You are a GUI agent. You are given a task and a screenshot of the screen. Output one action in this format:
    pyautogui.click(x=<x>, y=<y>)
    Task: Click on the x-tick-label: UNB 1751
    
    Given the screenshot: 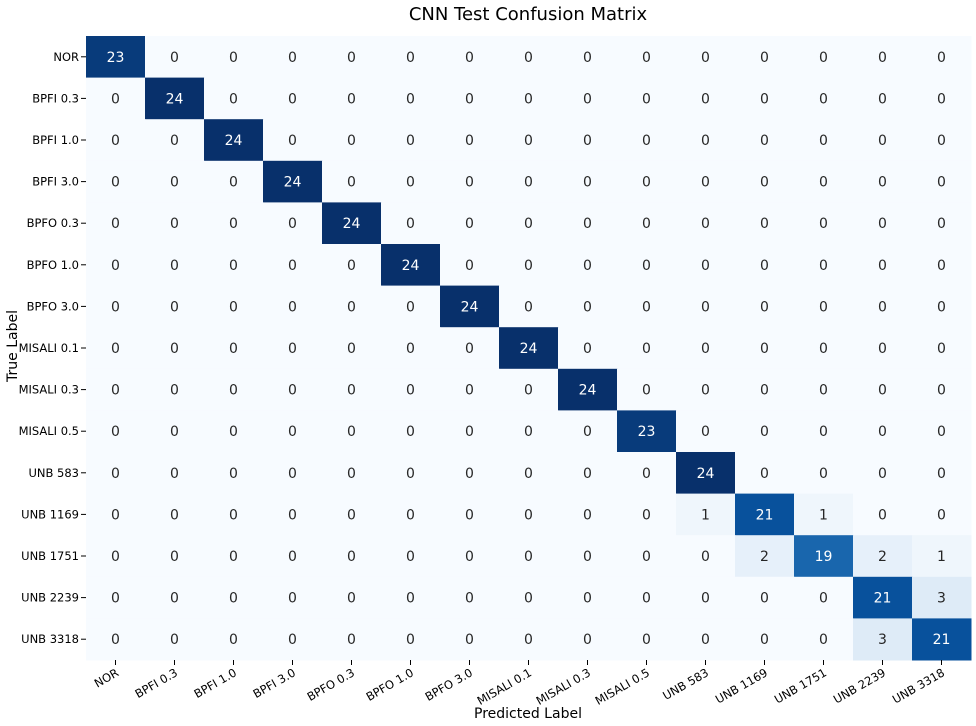 What is the action you would take?
    pyautogui.click(x=800, y=685)
    